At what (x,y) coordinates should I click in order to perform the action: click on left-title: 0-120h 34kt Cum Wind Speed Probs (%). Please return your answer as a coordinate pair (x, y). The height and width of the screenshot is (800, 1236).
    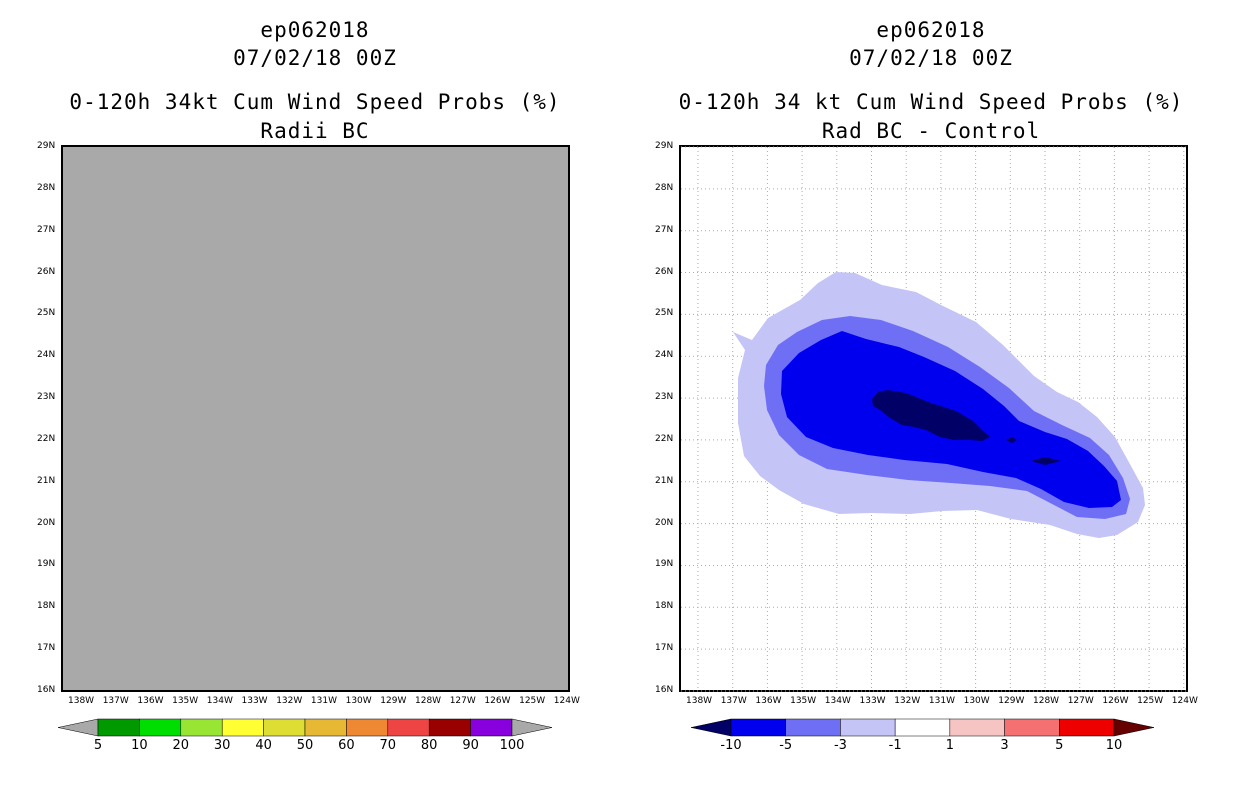
    Looking at the image, I should click on (315, 102).